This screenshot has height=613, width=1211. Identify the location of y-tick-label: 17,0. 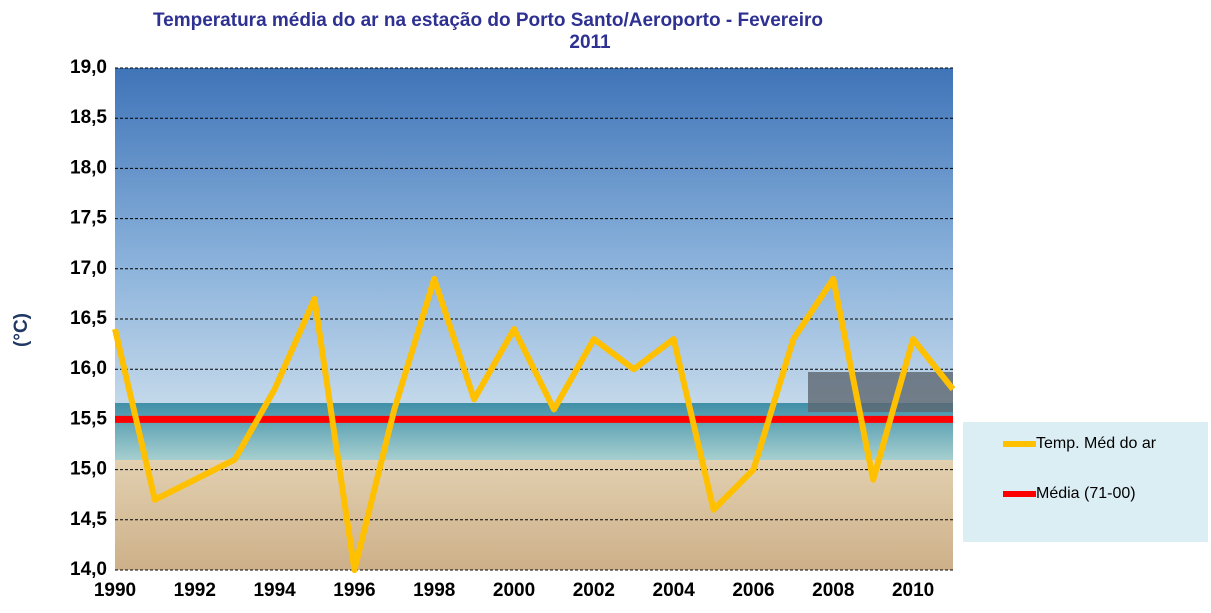
(88, 268).